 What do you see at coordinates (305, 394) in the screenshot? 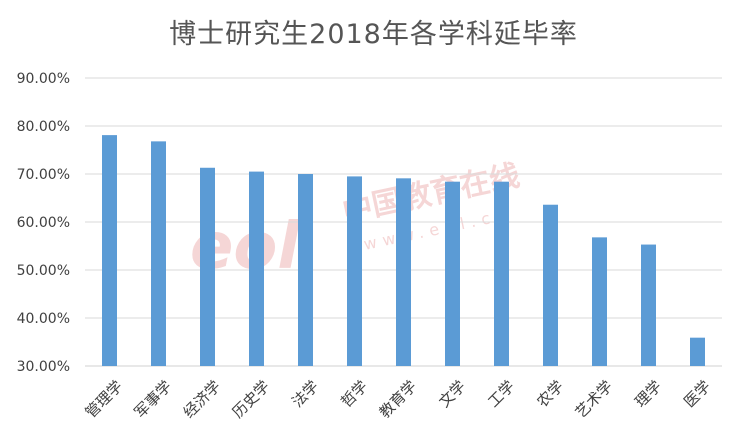
I see `x-tick-label: 法学` at bounding box center [305, 394].